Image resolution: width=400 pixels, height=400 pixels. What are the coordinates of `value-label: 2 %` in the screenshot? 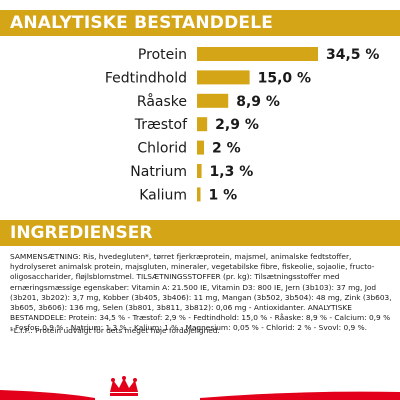 It's located at (226, 149).